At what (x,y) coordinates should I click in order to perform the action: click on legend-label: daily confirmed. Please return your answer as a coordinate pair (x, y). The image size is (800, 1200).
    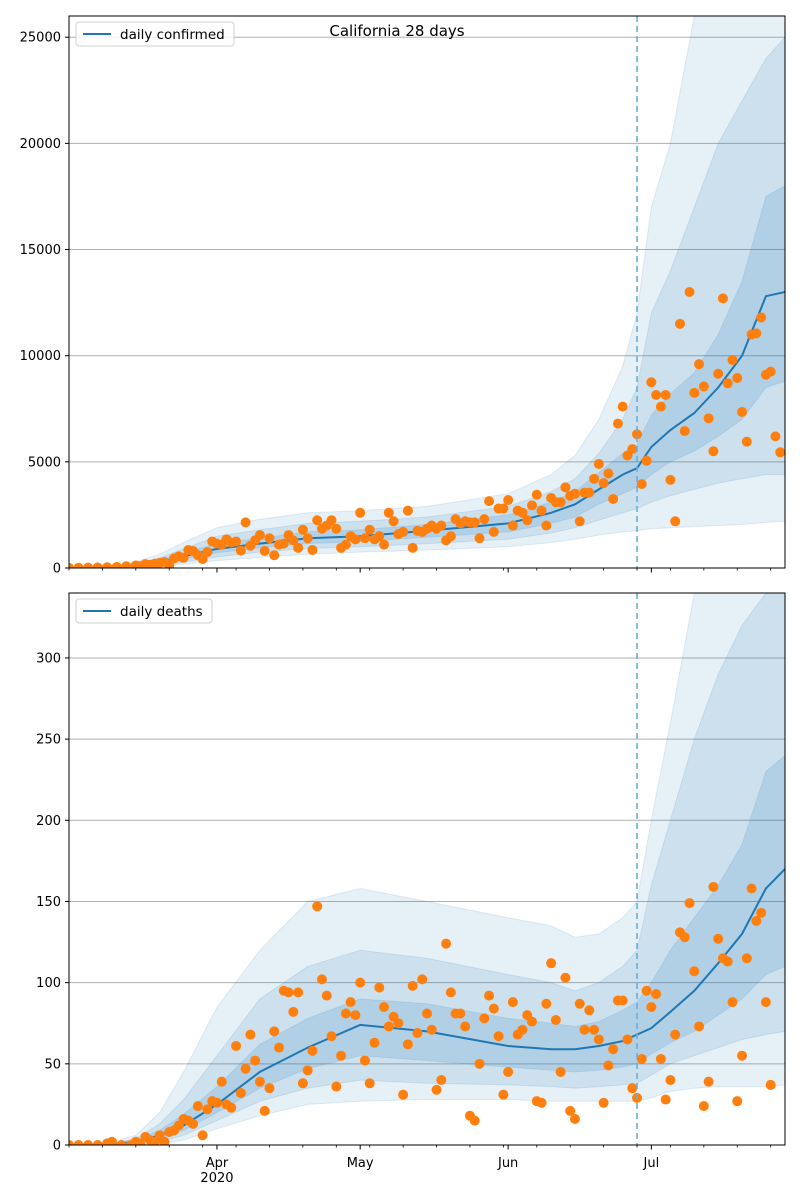
    Looking at the image, I should click on (172, 35).